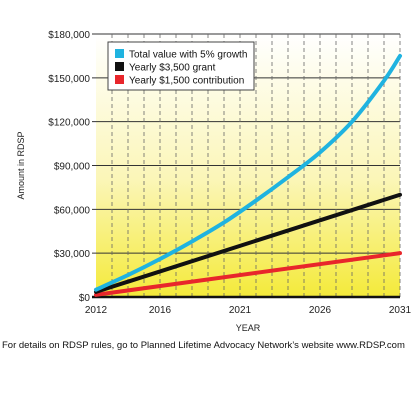 The height and width of the screenshot is (410, 415). What do you see at coordinates (240, 310) in the screenshot?
I see `x-tick-label: 2021` at bounding box center [240, 310].